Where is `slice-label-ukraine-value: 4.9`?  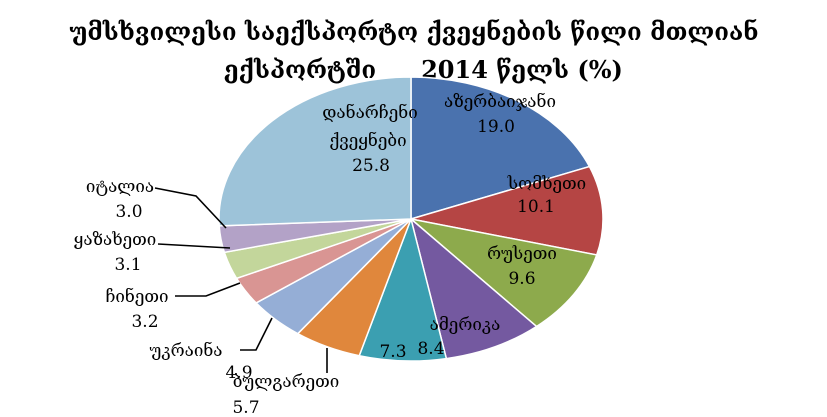 slice-label-ukraine-value: 4.9 is located at coordinates (238, 373).